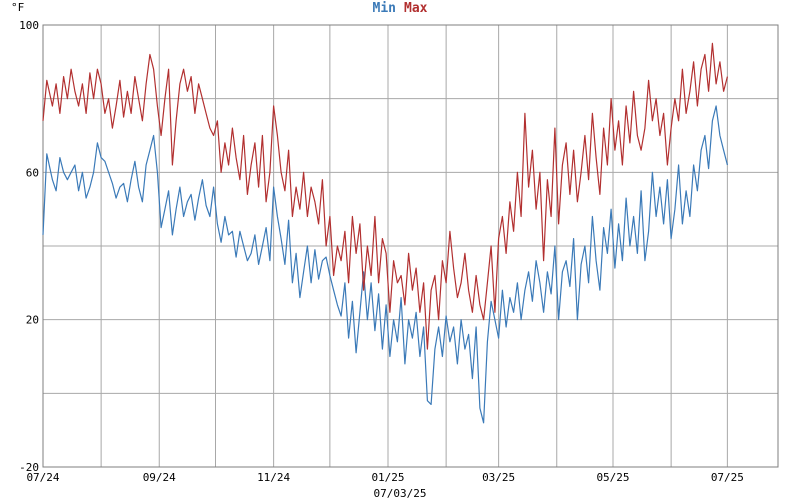 Image resolution: width=800 pixels, height=500 pixels. What do you see at coordinates (29, 246) in the screenshot?
I see `y-tick-labels: -20 20 60 100` at bounding box center [29, 246].